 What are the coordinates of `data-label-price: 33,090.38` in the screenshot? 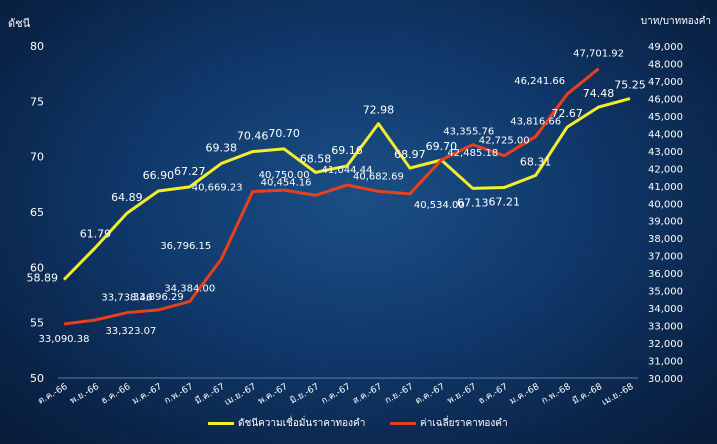 It's located at (64, 339).